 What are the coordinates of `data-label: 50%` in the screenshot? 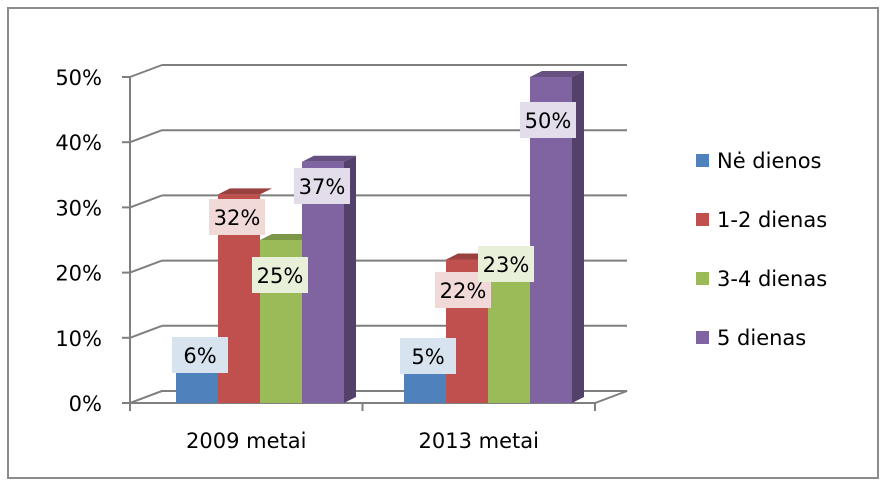 It's located at (548, 120).